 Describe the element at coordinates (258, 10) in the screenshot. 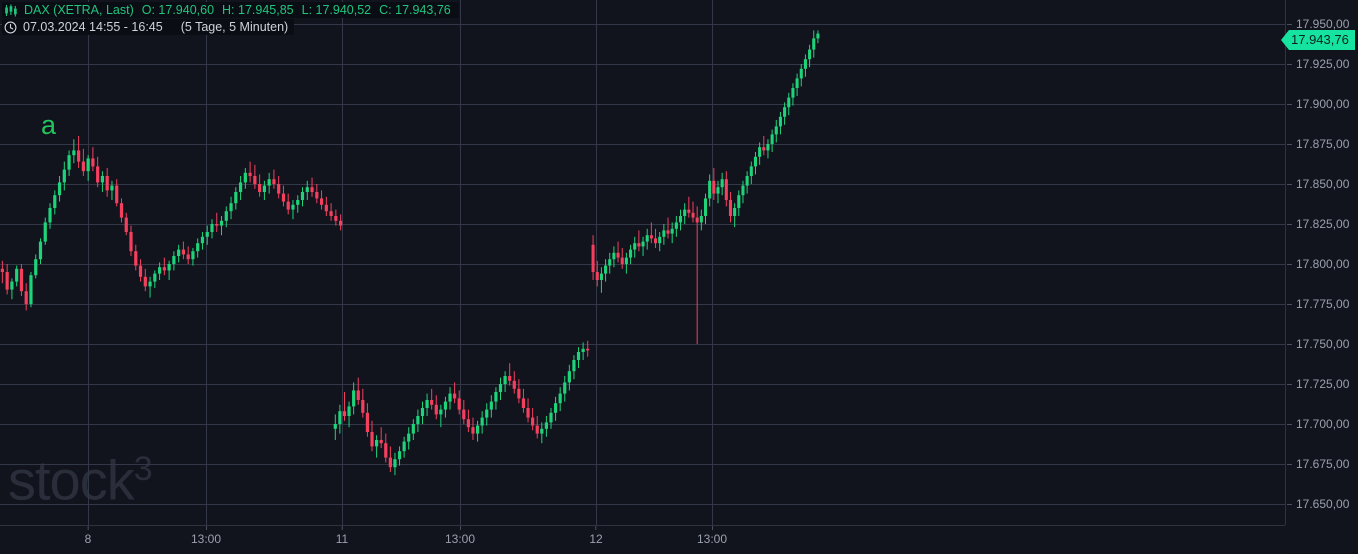

I see `legend-high: H: 17.945,85` at that location.